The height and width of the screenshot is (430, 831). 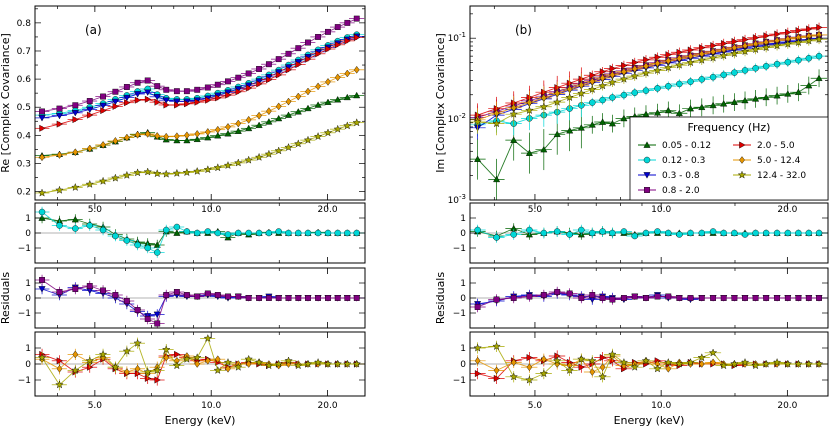 I want to click on x-axis-label: Energy (keV), so click(x=200, y=420).